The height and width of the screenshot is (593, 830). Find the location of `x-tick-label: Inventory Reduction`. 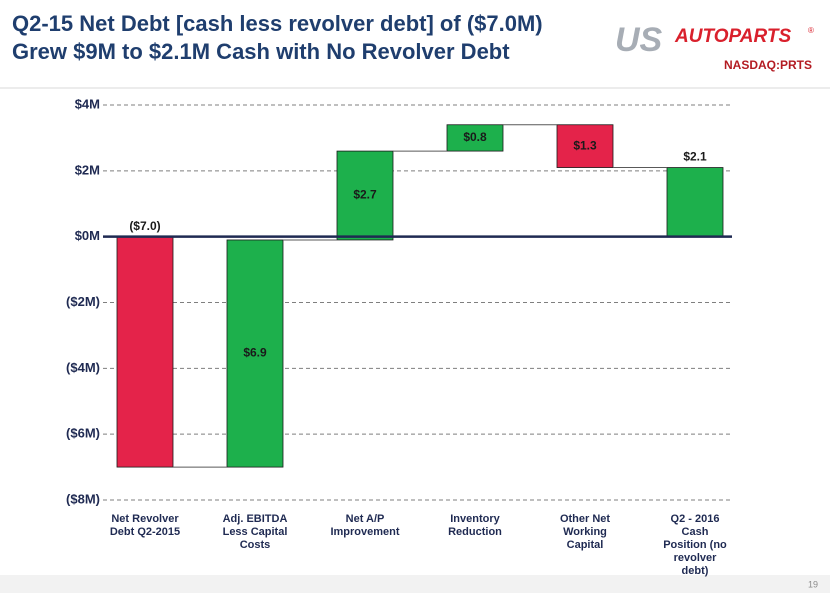

x-tick-label: Inventory Reduction is located at coordinates (475, 525).